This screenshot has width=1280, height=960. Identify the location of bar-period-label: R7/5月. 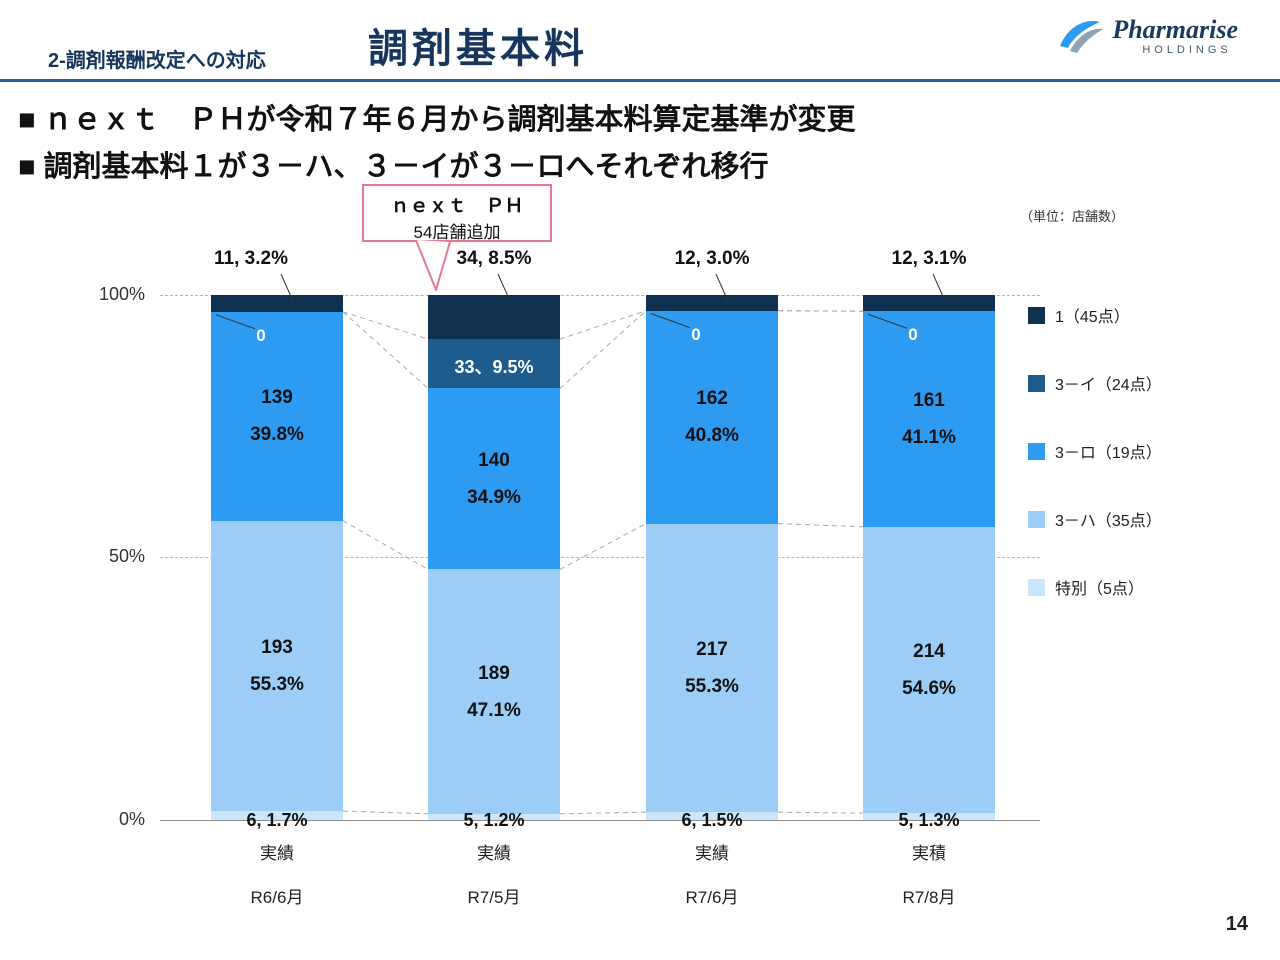
(494, 897).